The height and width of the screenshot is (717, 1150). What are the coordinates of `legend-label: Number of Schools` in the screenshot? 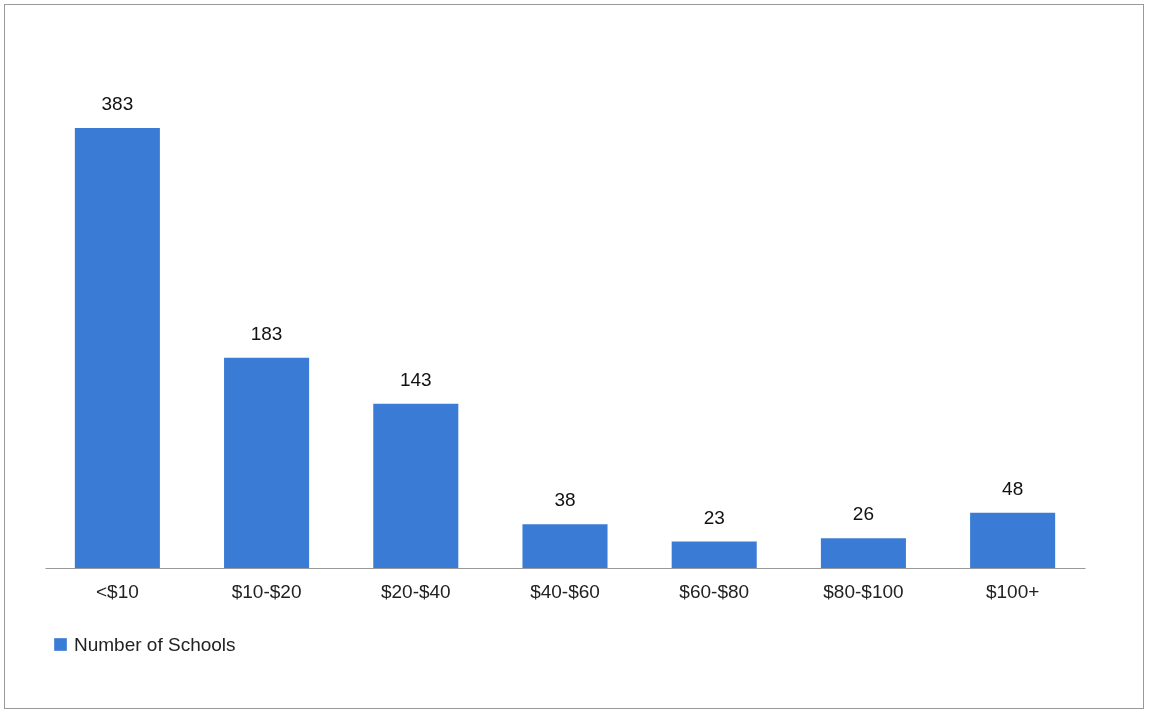 It's located at (155, 644).